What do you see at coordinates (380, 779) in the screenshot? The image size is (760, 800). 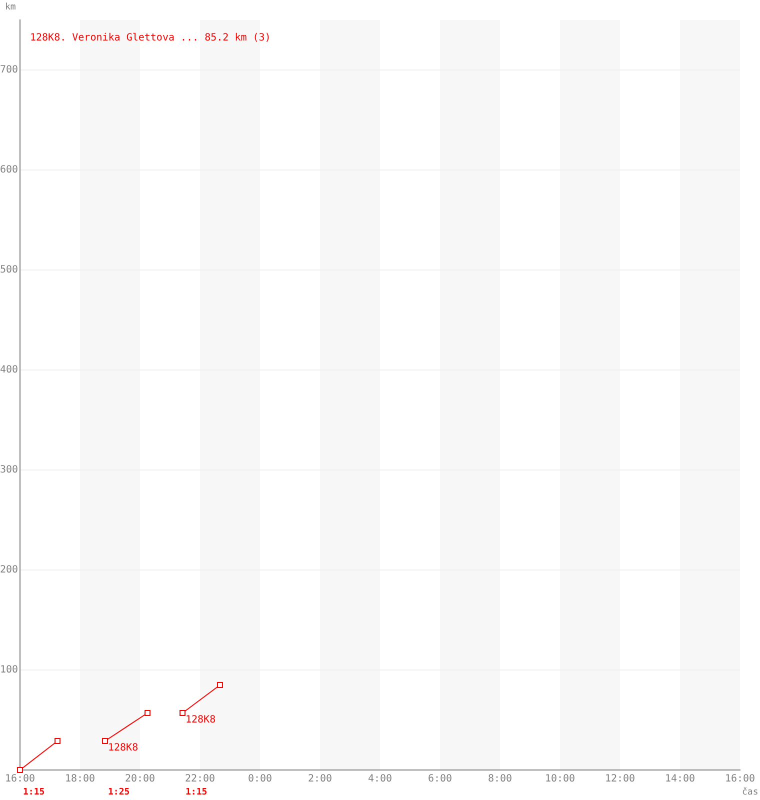 I see `x-tick-label: 4:00` at bounding box center [380, 779].